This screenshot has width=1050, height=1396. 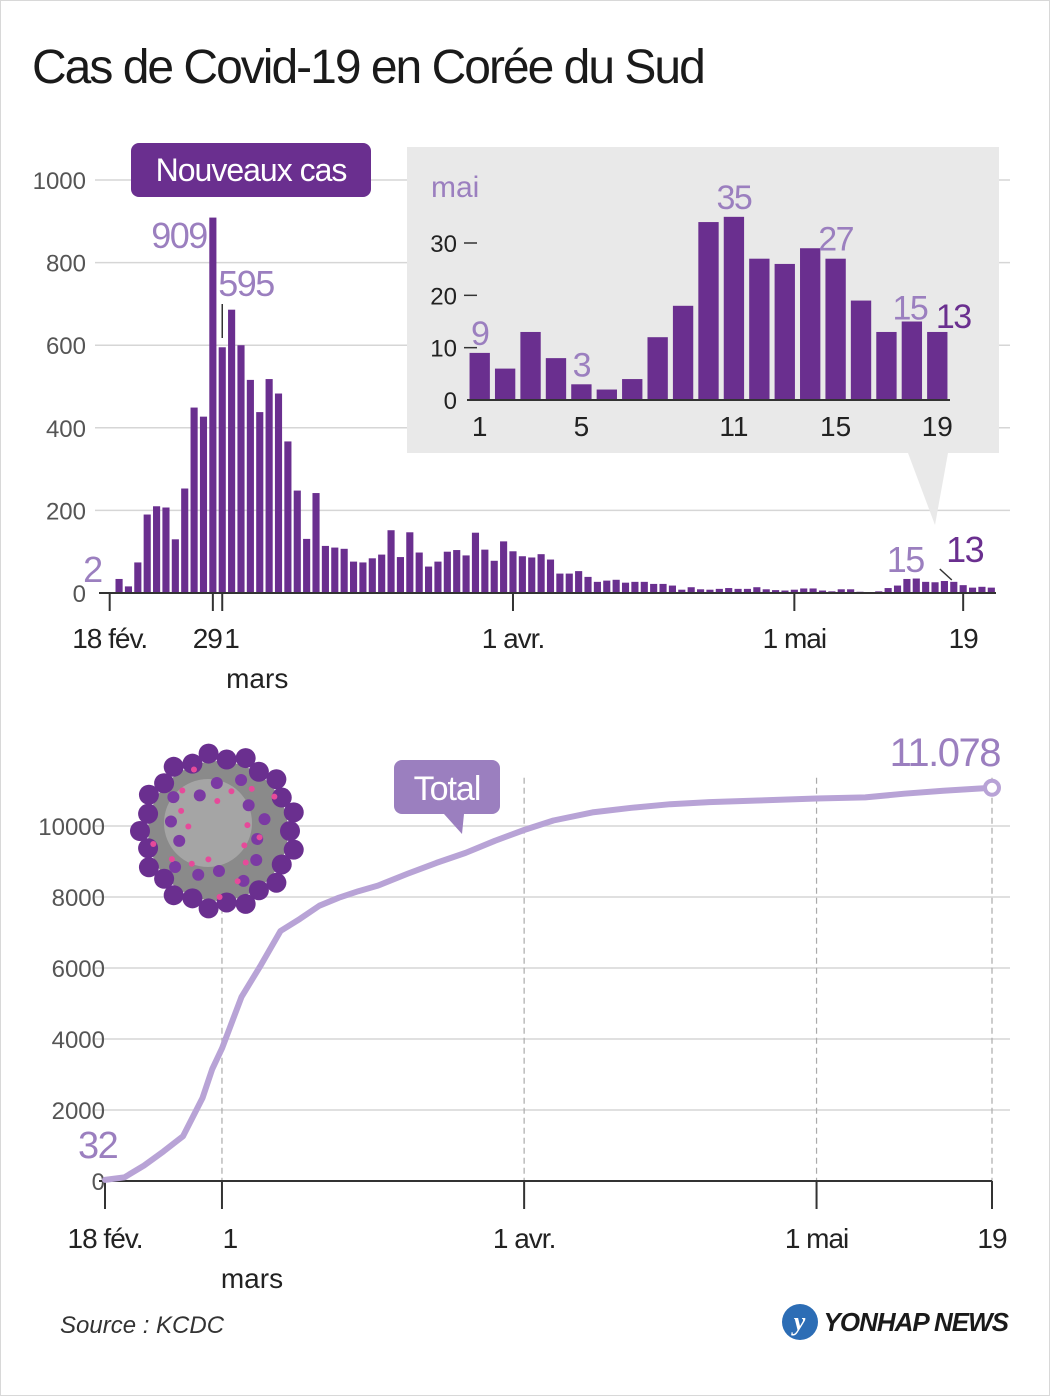 I want to click on annotation-label: 909, so click(x=179, y=235).